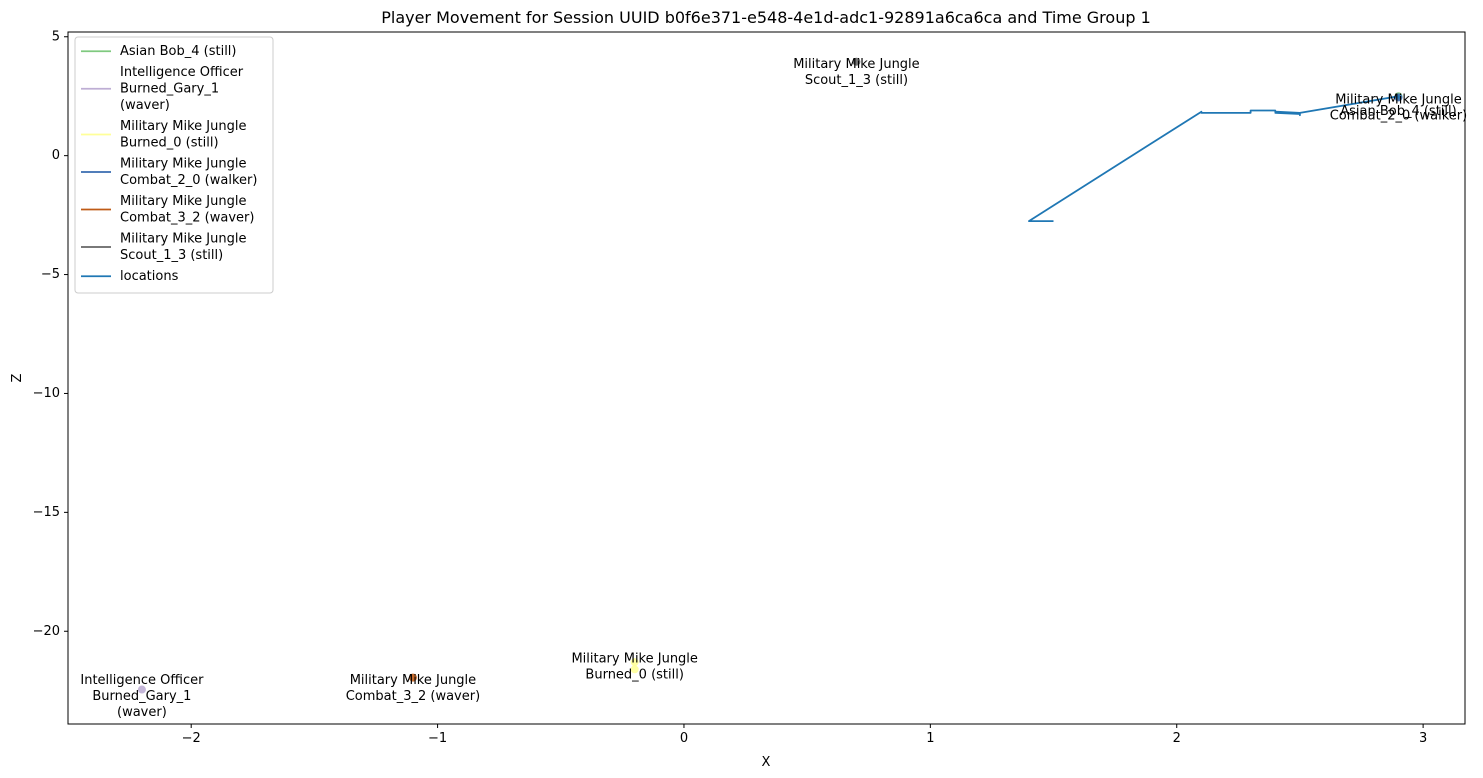  I want to click on point-annotation-1-0: Military Mike Jungle, so click(1398, 100).